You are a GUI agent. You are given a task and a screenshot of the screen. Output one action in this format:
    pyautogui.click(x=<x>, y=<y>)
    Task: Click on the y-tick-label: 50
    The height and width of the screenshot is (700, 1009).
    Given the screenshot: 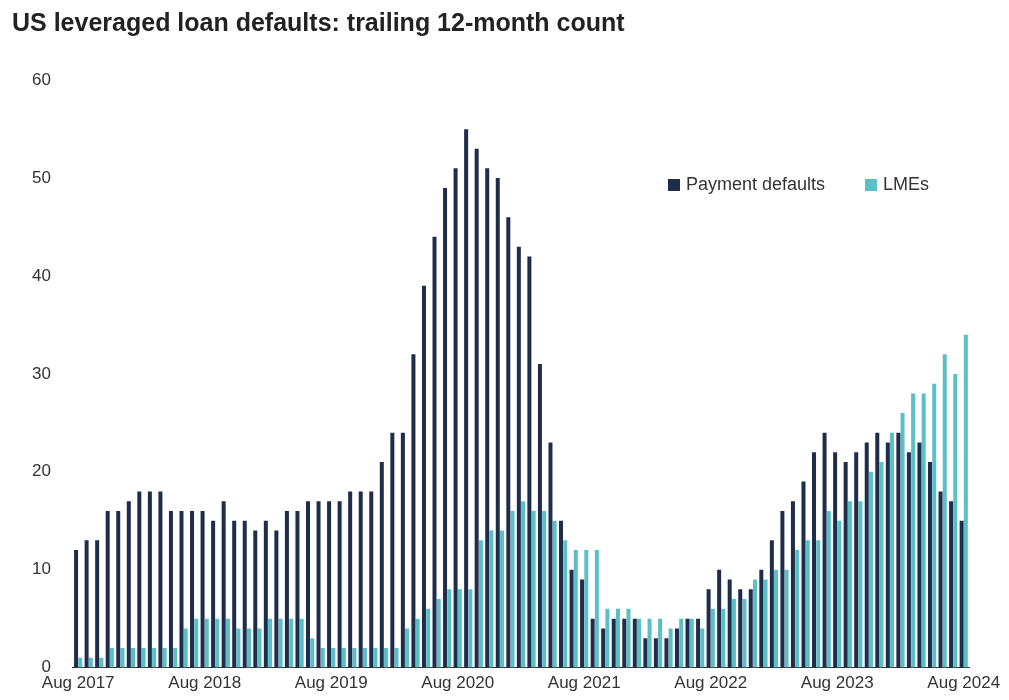 What is the action you would take?
    pyautogui.click(x=41, y=177)
    